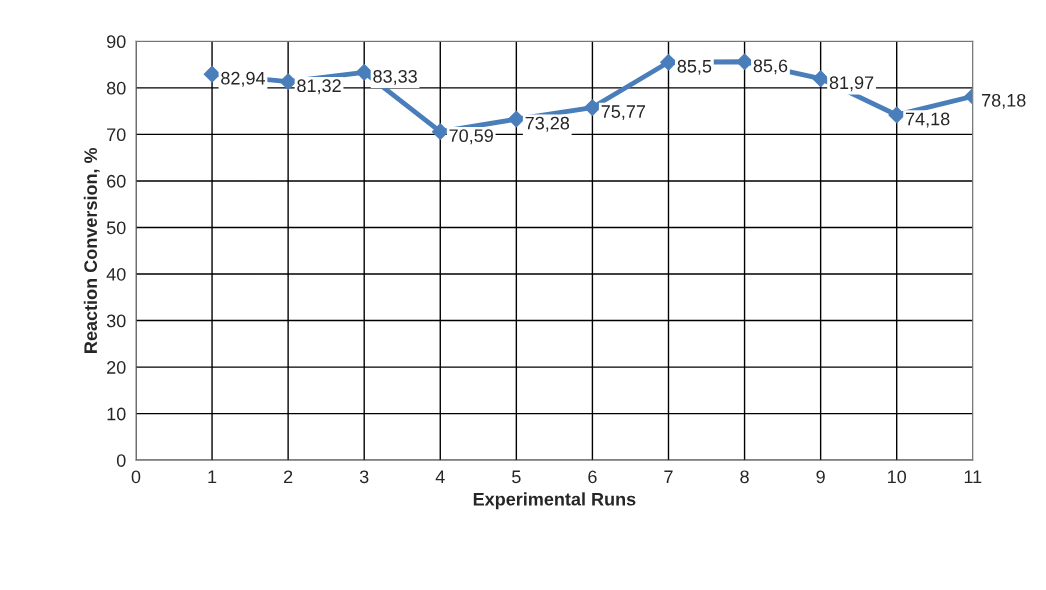 This screenshot has width=1046, height=590. Describe the element at coordinates (116, 414) in the screenshot. I see `y-tick-label: 10` at that location.